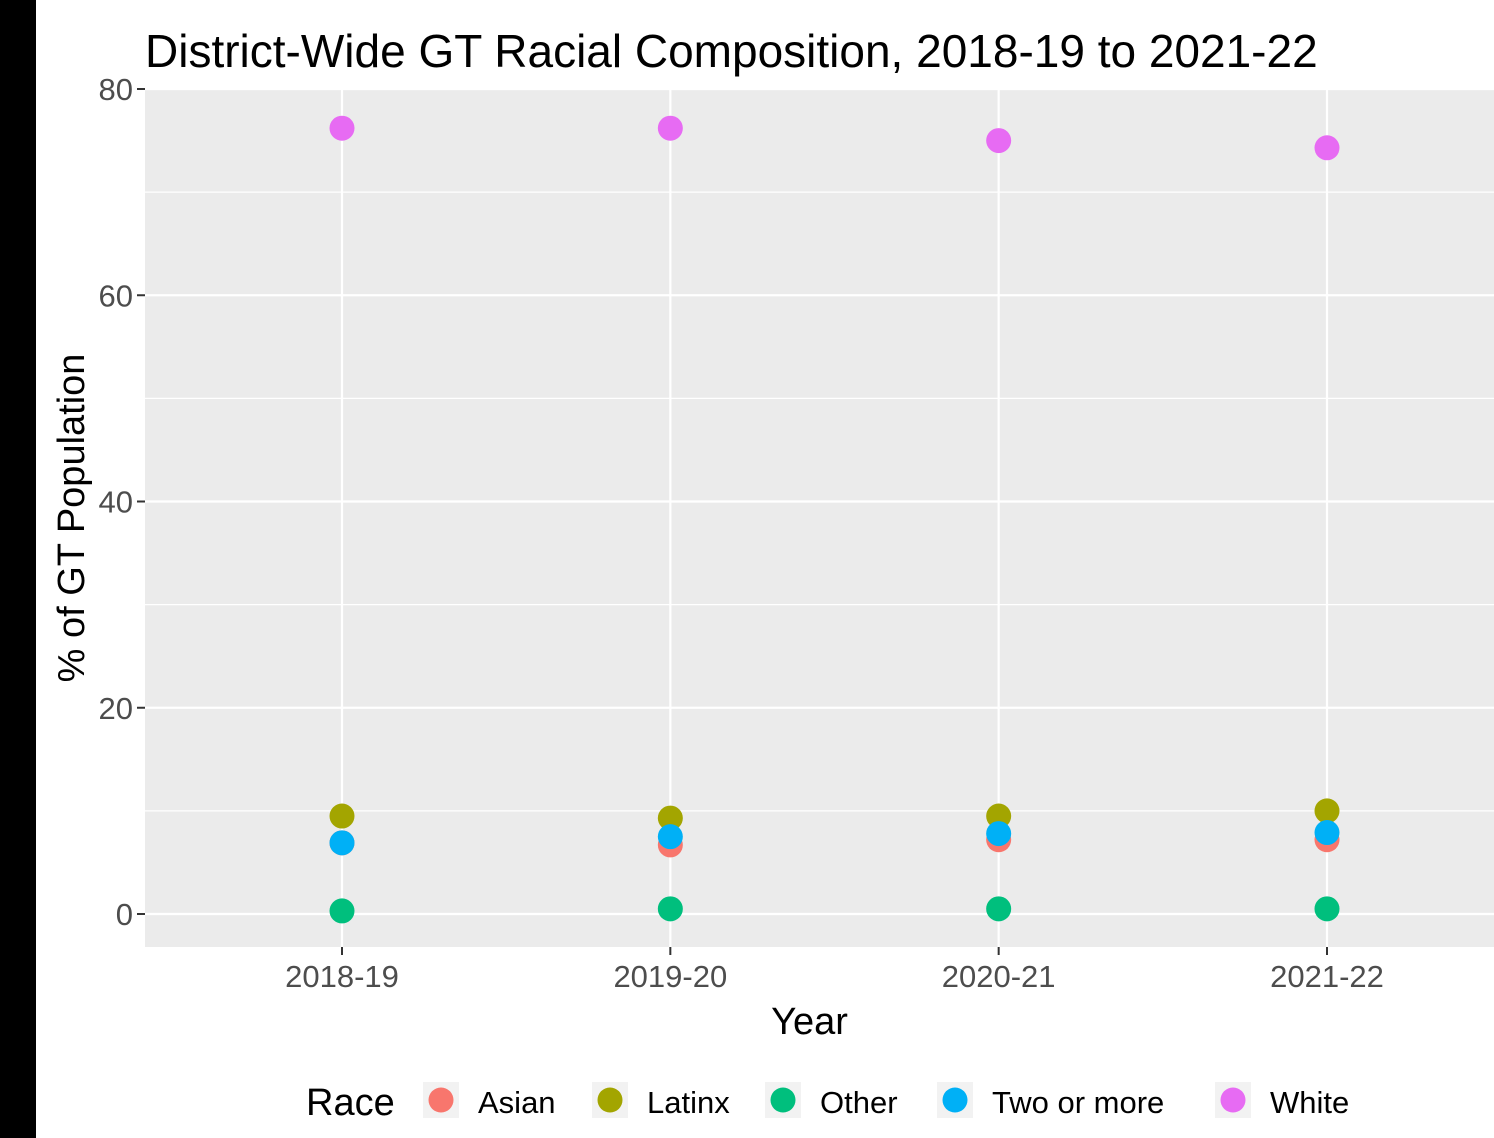 This screenshot has width=1494, height=1138. Describe the element at coordinates (688, 1102) in the screenshot. I see `legend-label: Latinx` at that location.